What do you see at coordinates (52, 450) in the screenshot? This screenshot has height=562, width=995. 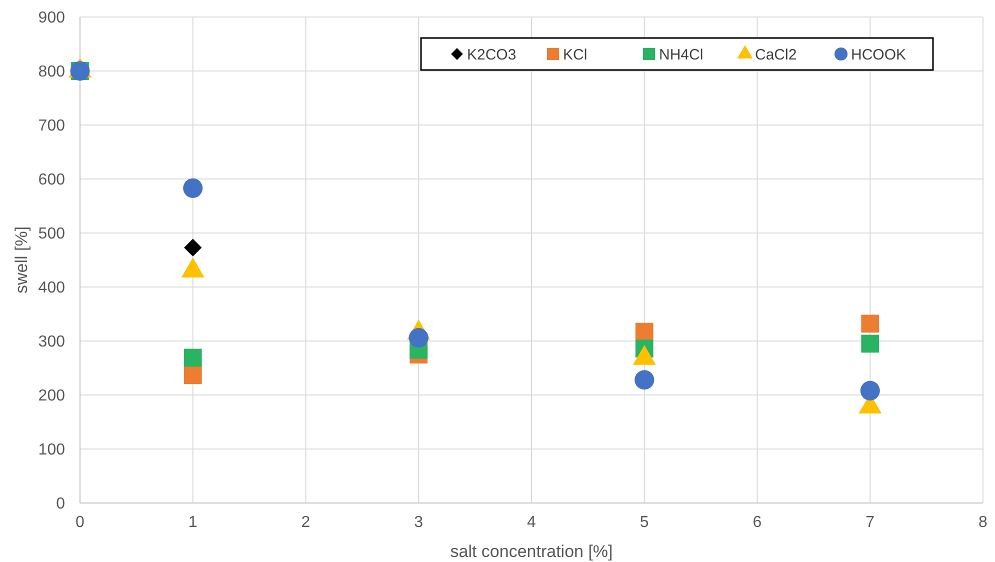 I see `y-tick-label: 100` at bounding box center [52, 450].